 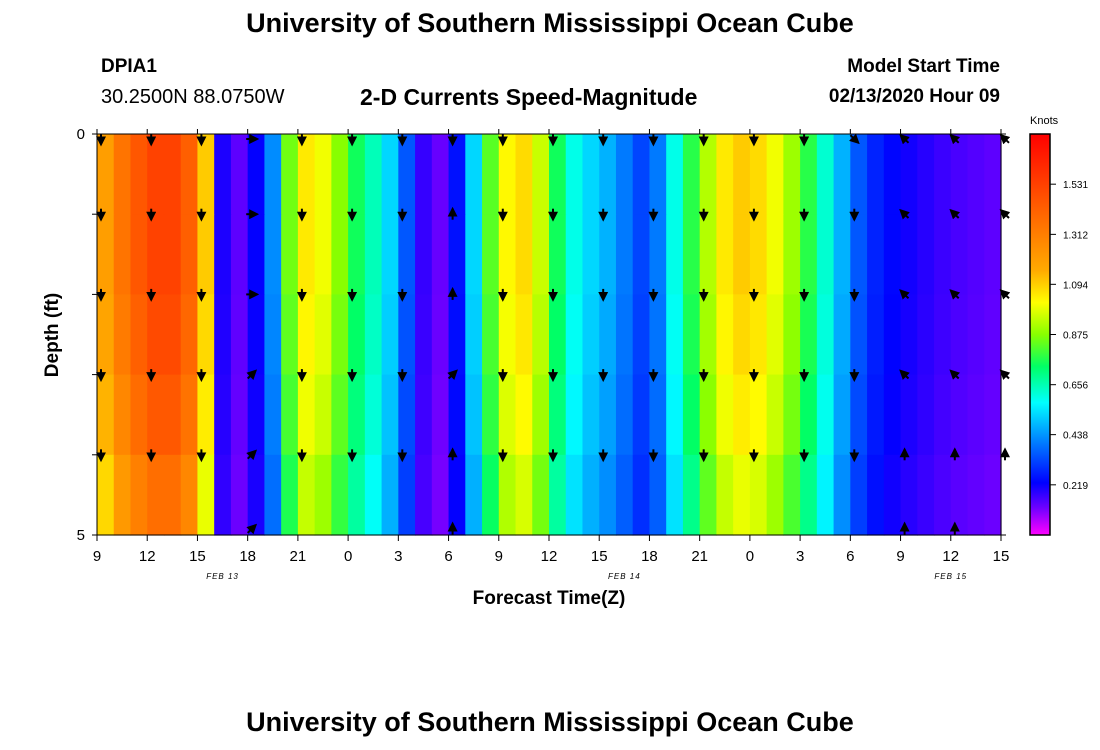 What do you see at coordinates (850, 556) in the screenshot?
I see `x-tick-label: 6` at bounding box center [850, 556].